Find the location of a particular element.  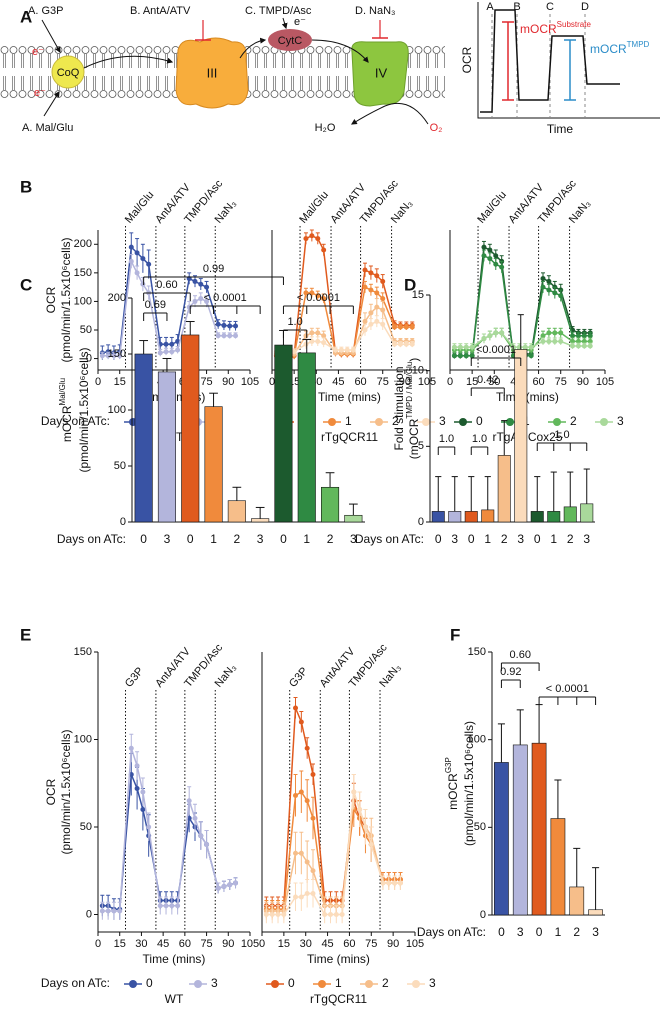

x-label: Time is located at coordinates (560, 129).